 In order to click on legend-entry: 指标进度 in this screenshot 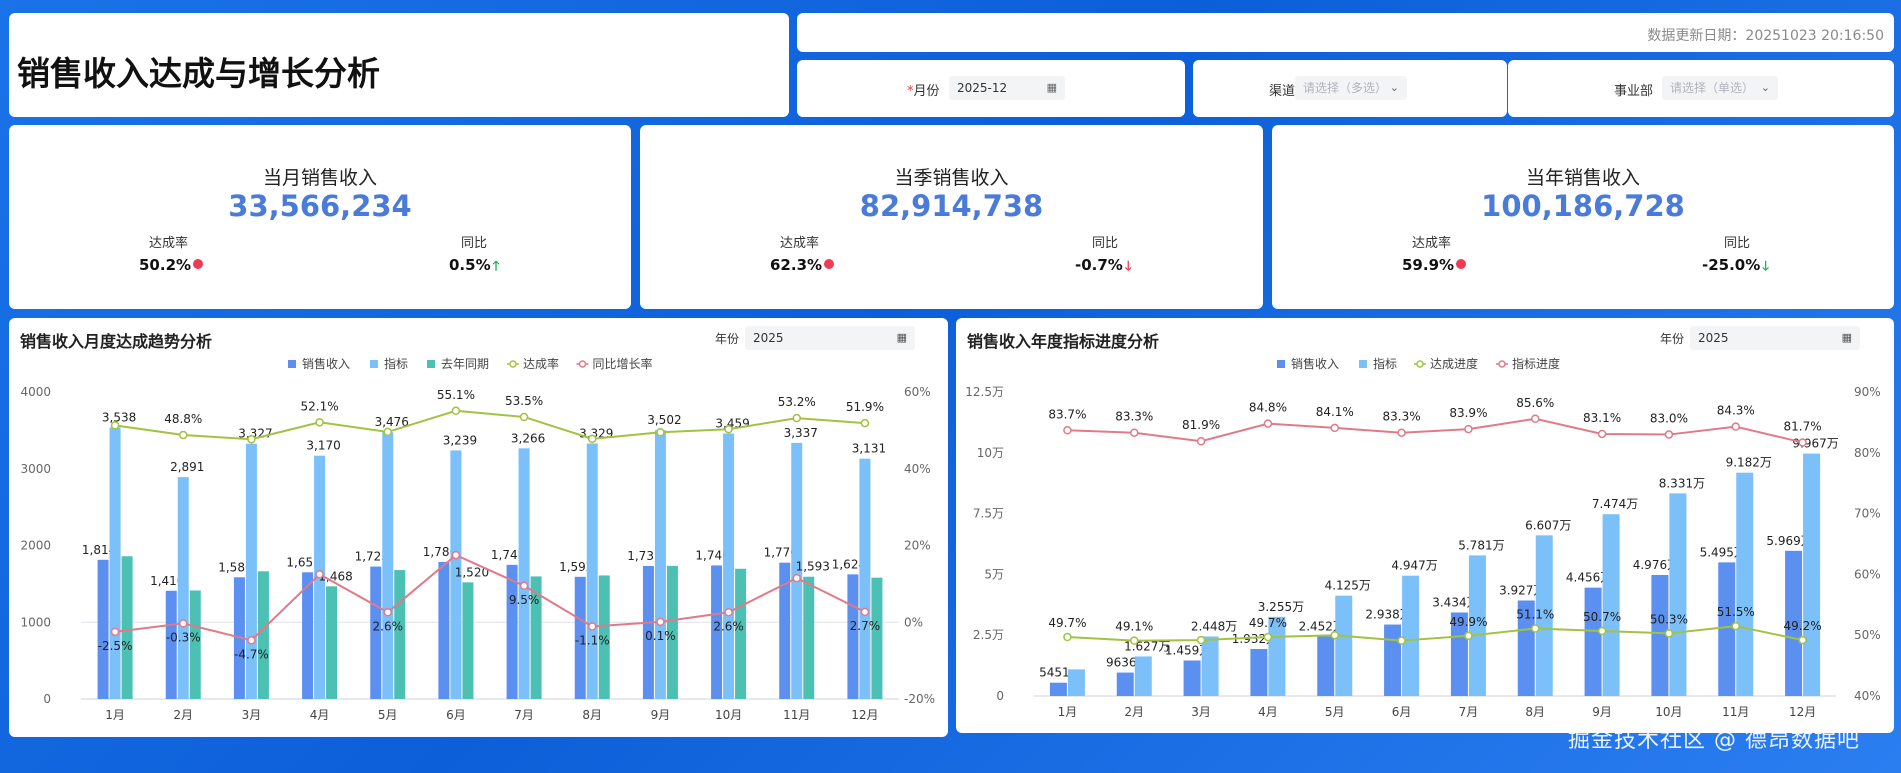, I will do `click(1536, 363)`.